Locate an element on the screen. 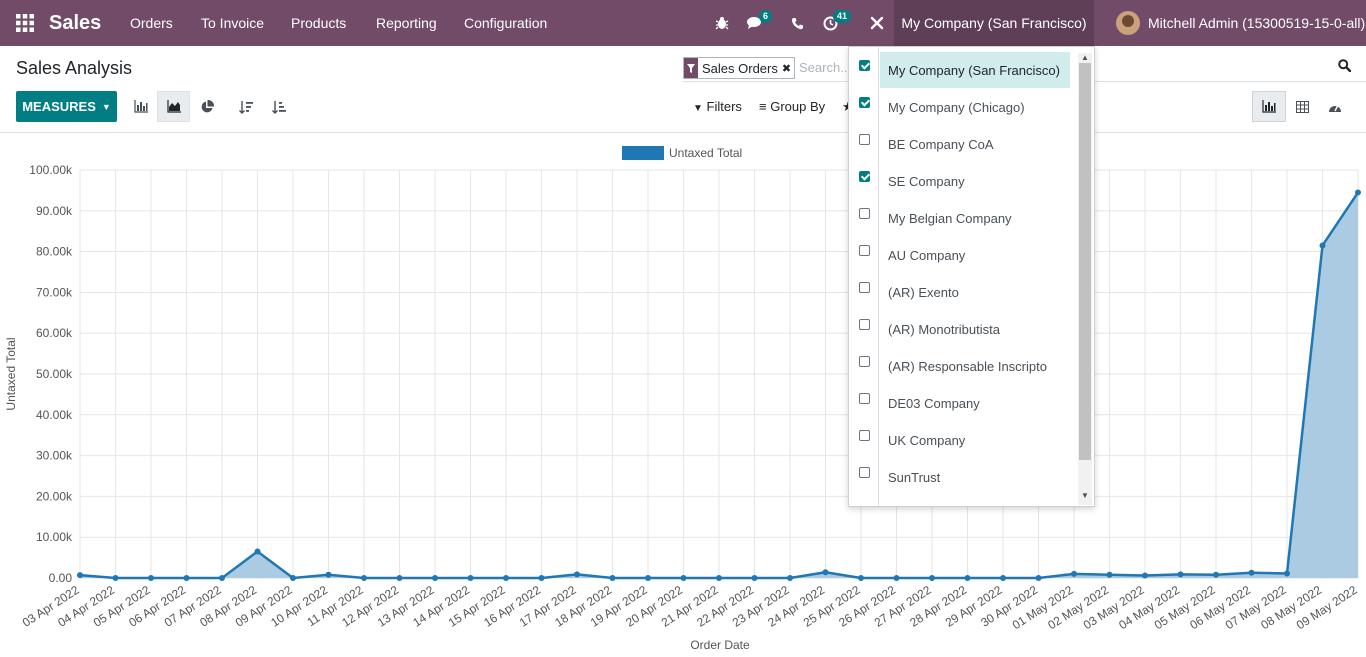 The height and width of the screenshot is (657, 1366). company-item: DE03 Company is located at coordinates (963, 398).